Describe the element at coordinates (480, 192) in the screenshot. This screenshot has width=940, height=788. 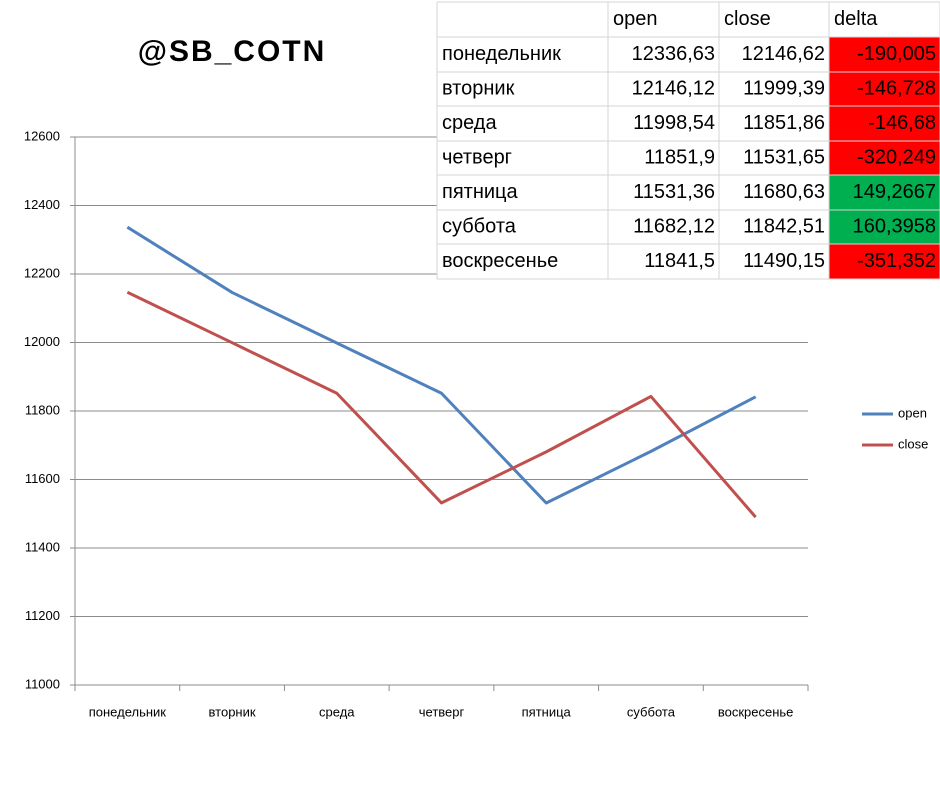
I see `row-label: пятница` at that location.